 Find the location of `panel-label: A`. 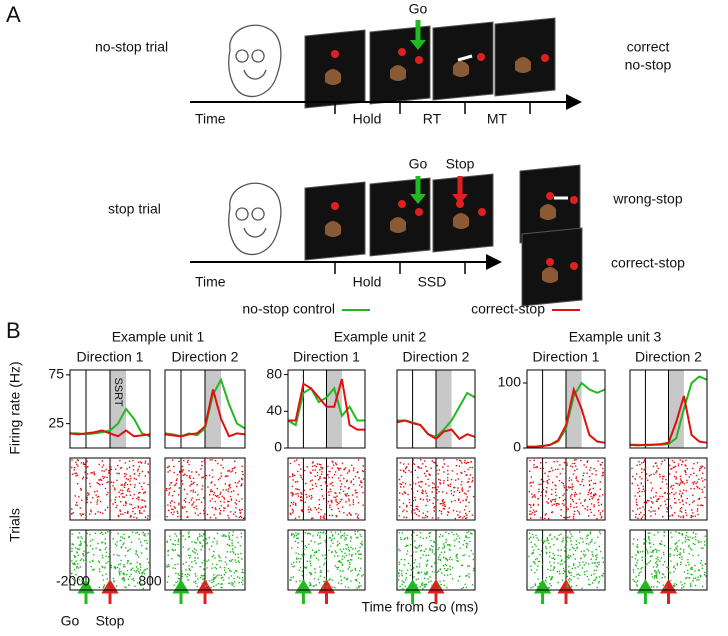

panel-label: A is located at coordinates (13, 14).